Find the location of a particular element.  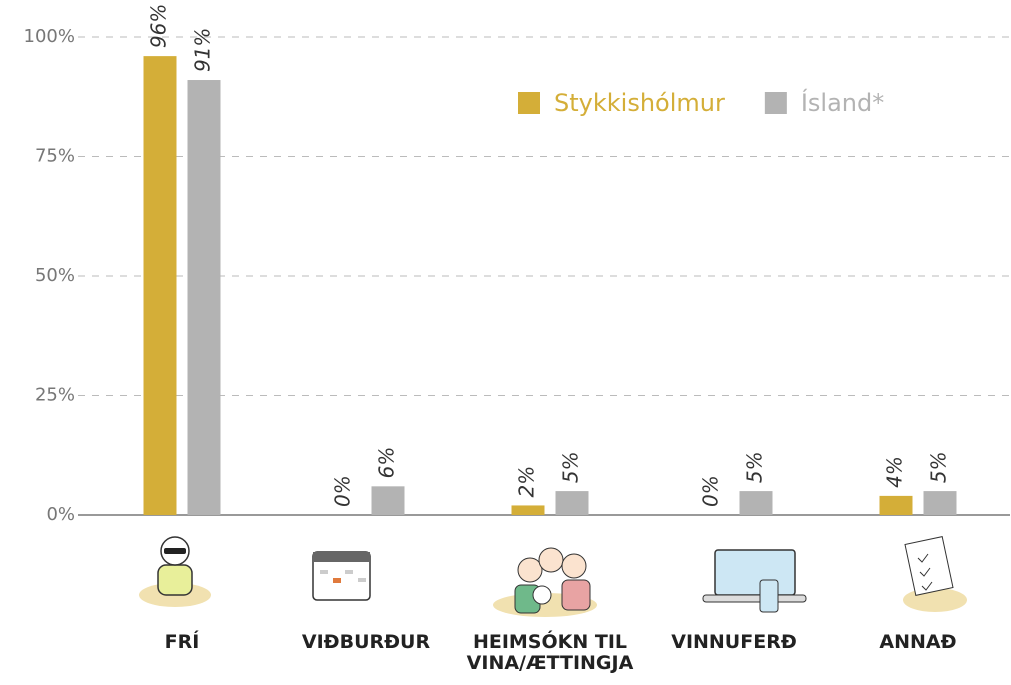

x-tick-label: VIÐBURÐUR is located at coordinates (366, 642).